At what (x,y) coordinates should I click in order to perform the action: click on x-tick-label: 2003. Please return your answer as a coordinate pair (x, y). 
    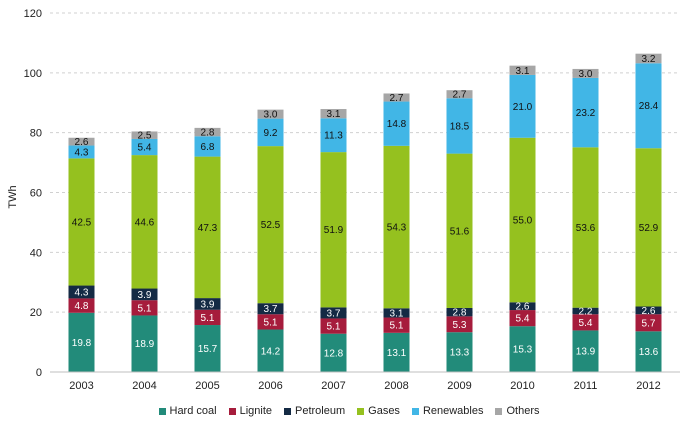
    Looking at the image, I should click on (81, 386).